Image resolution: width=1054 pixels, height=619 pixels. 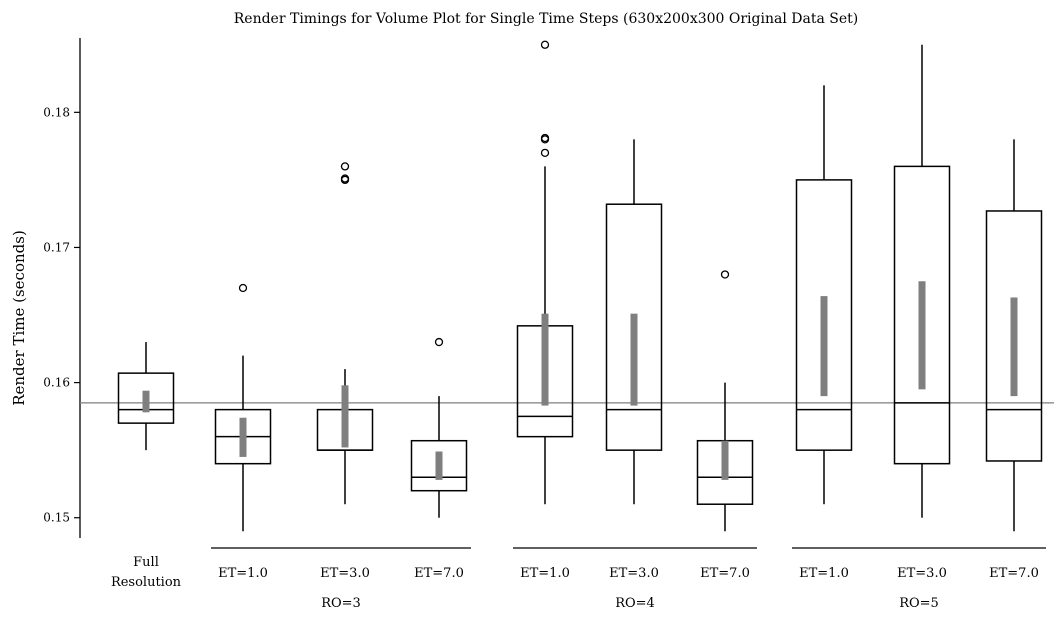 I want to click on y-tick-label: 0.16, so click(x=56, y=383).